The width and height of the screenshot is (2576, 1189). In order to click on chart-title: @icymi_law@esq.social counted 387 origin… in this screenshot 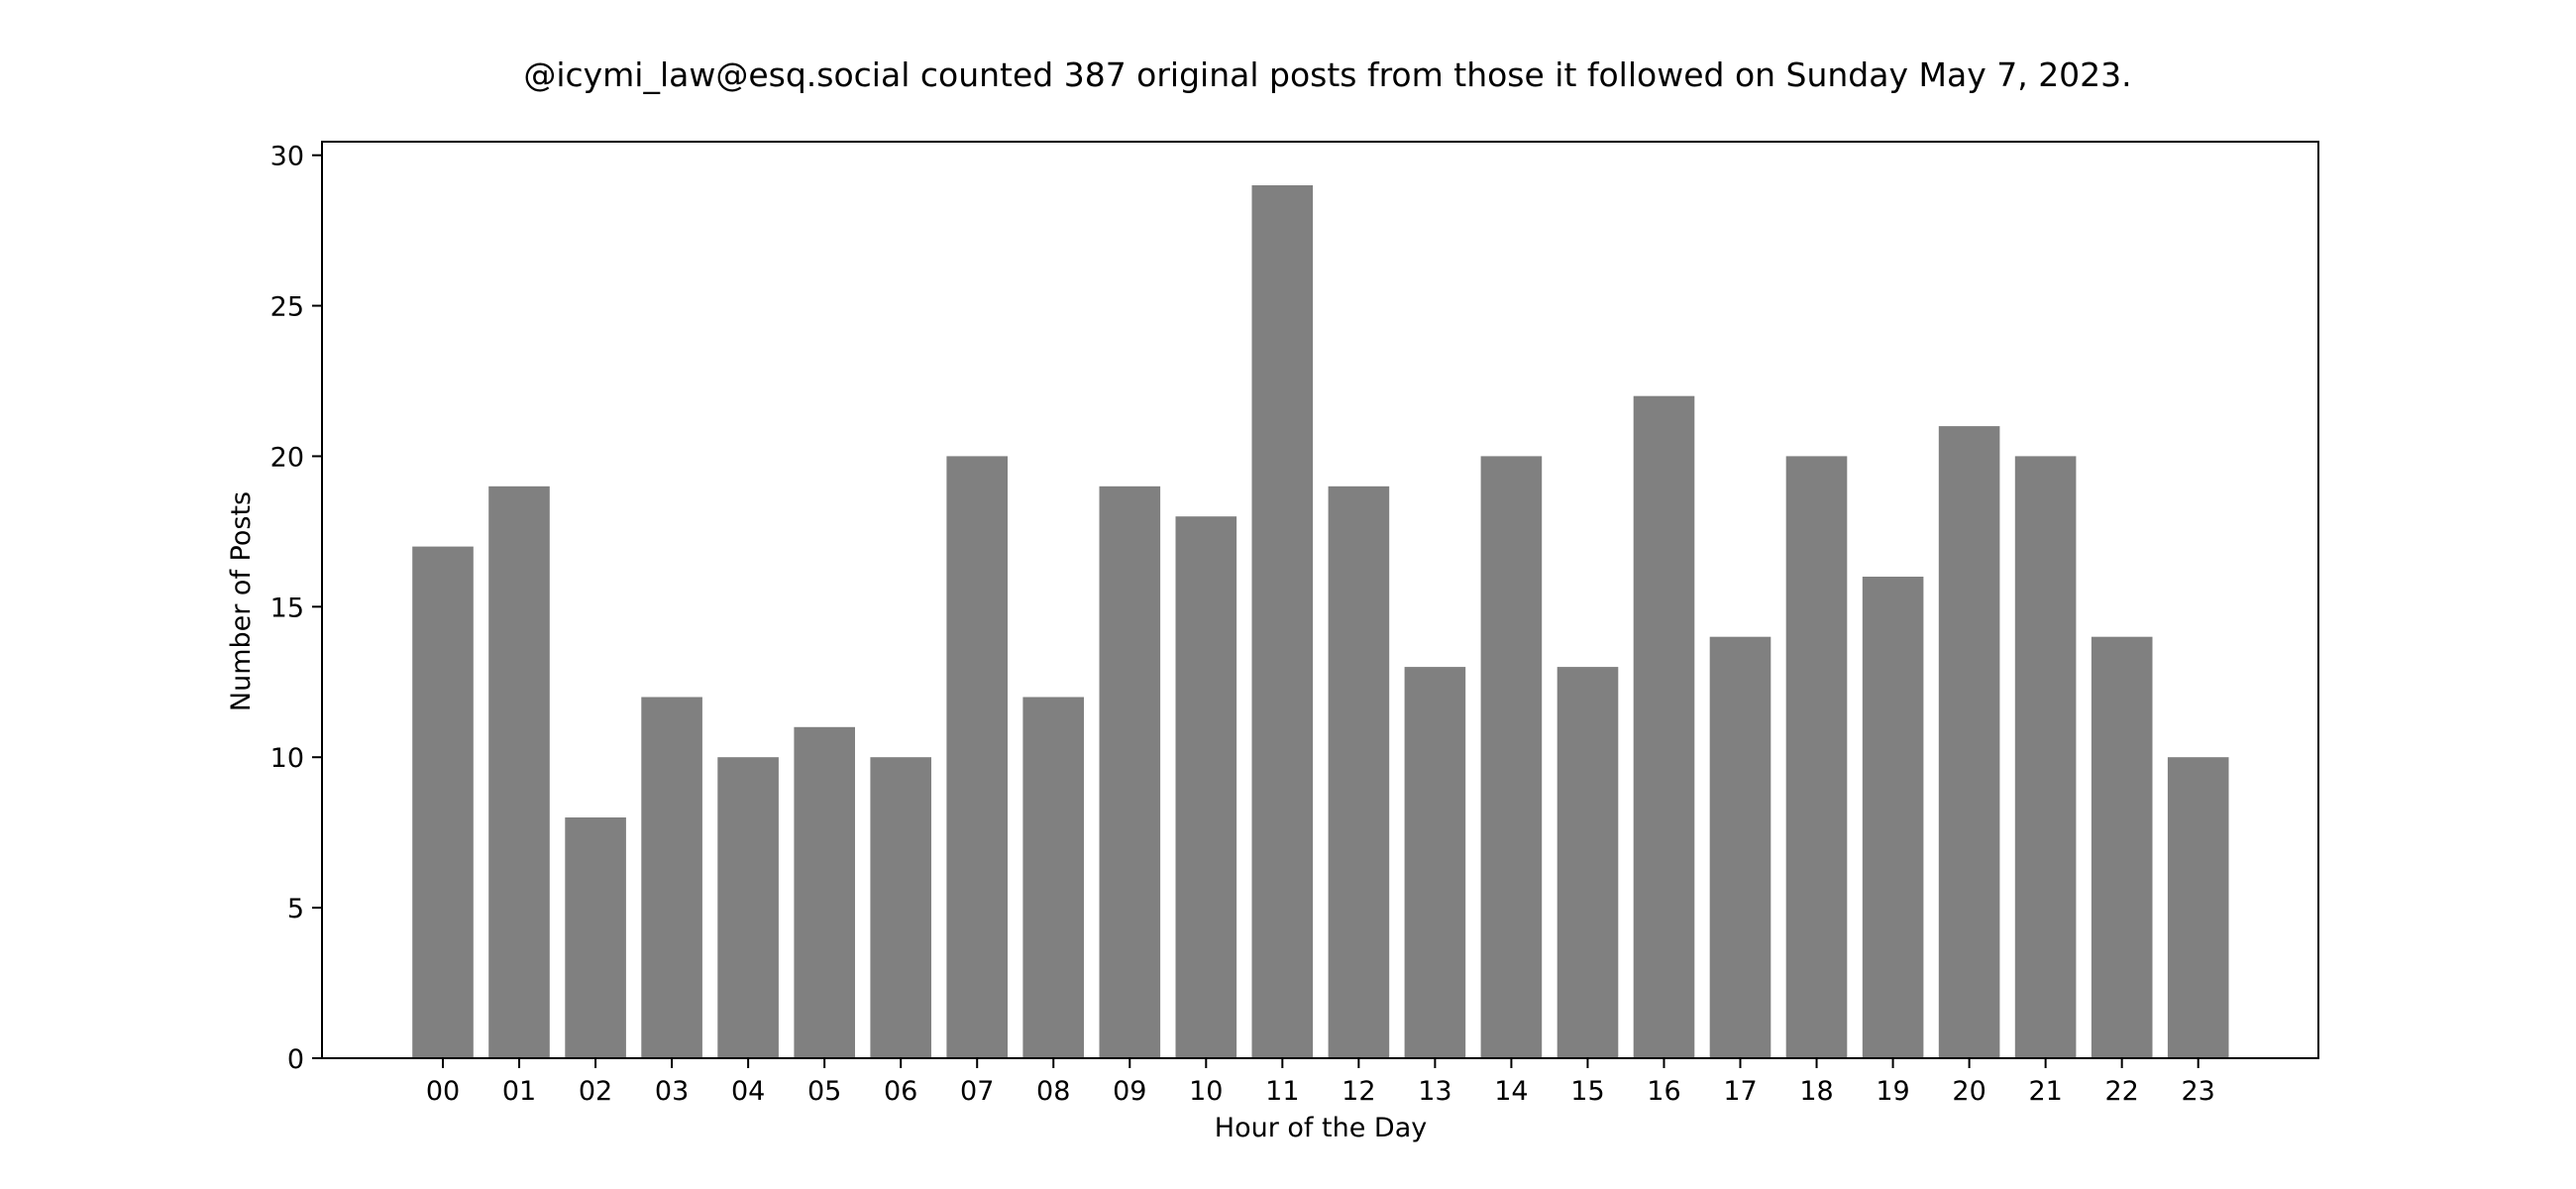, I will do `click(1327, 75)`.